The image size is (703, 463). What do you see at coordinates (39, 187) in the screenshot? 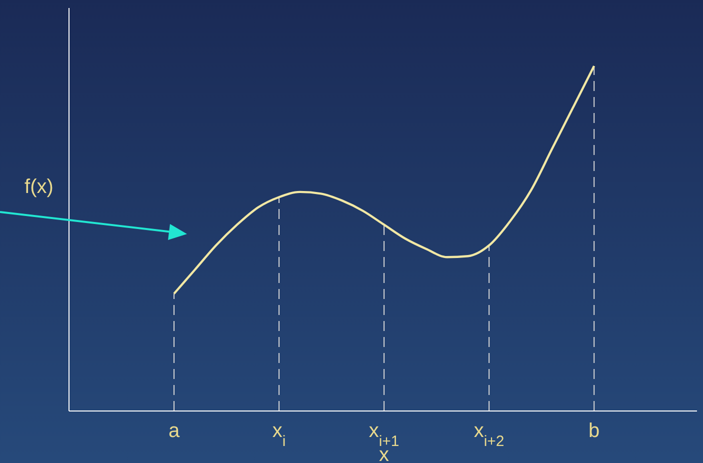
I see `text: f(x)` at bounding box center [39, 187].